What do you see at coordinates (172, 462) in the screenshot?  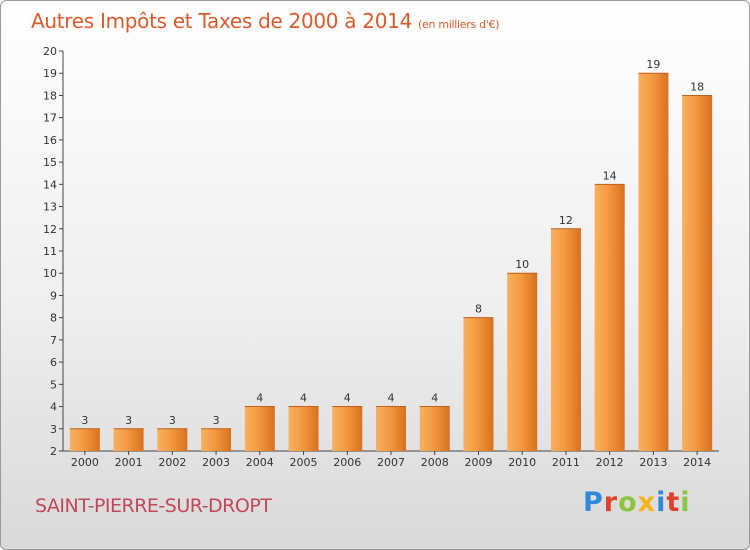 I see `x-tick-label: 2002` at bounding box center [172, 462].